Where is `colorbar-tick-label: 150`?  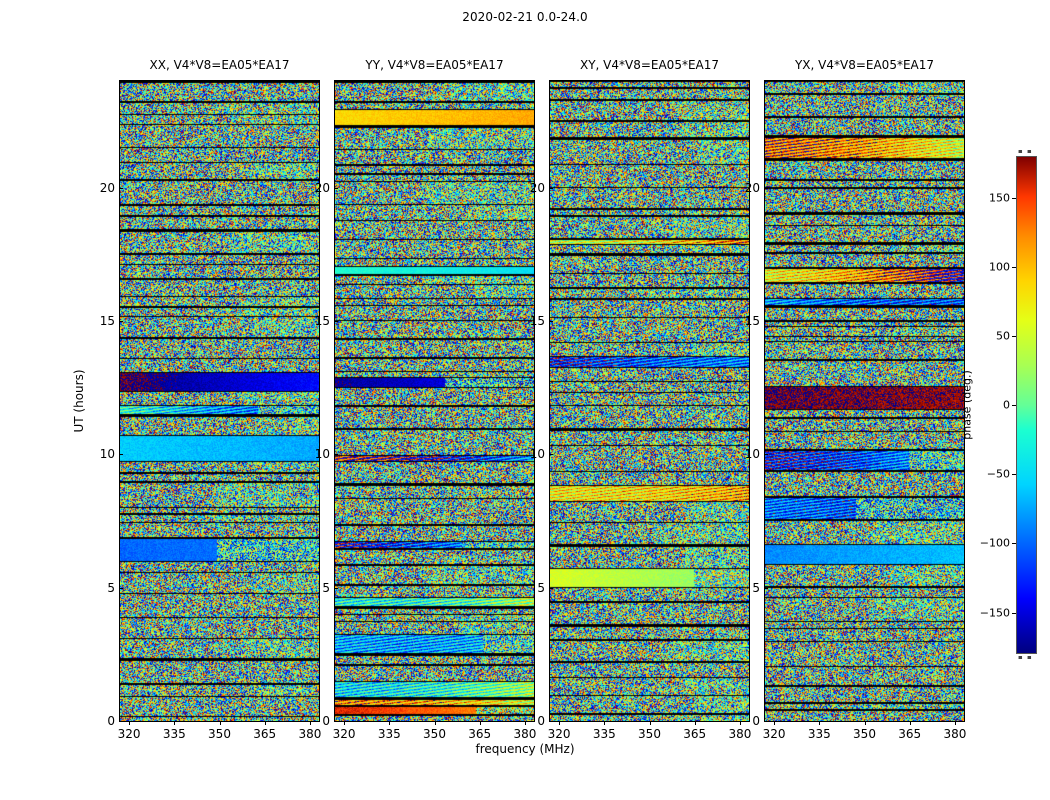 colorbar-tick-label: 150 is located at coordinates (999, 197).